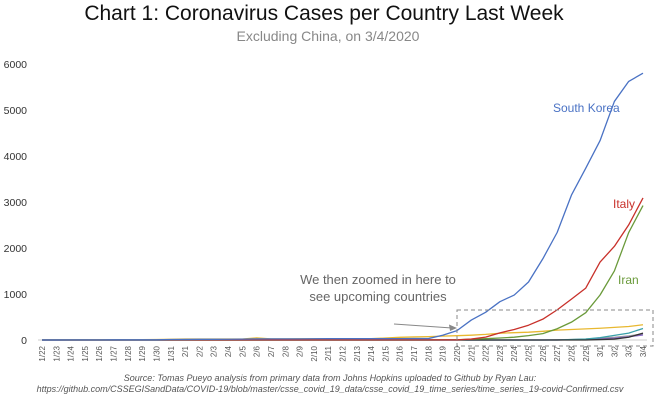 This screenshot has width=660, height=402. What do you see at coordinates (16, 157) in the screenshot?
I see `y-tick-label: 4000` at bounding box center [16, 157].